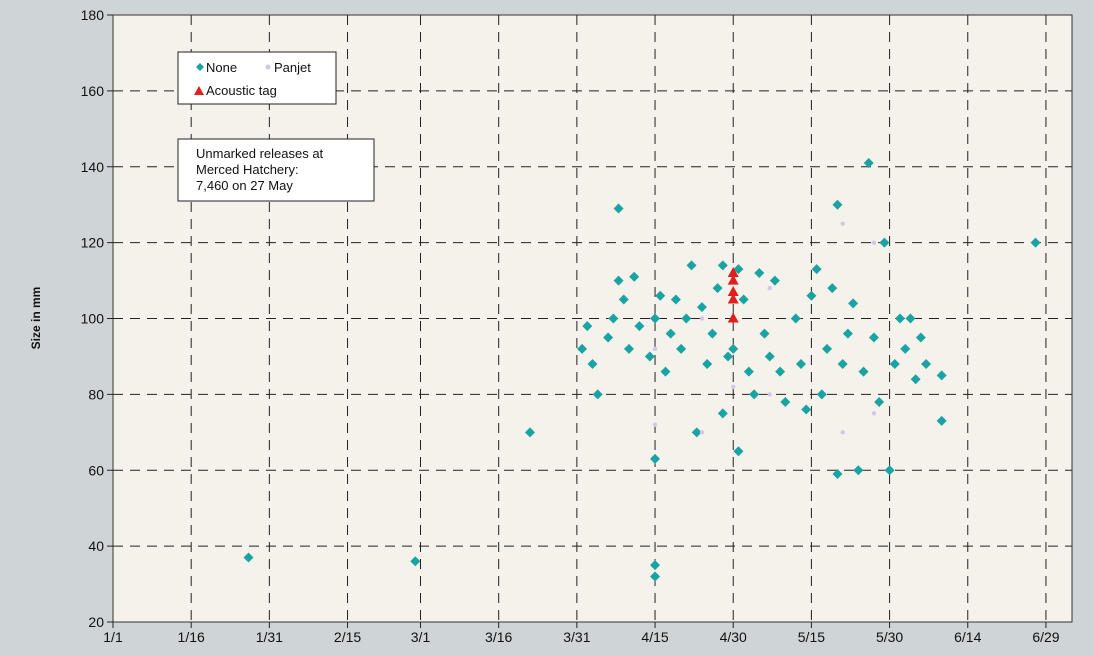  What do you see at coordinates (347, 637) in the screenshot?
I see `x-tick-label: 2/15` at bounding box center [347, 637].